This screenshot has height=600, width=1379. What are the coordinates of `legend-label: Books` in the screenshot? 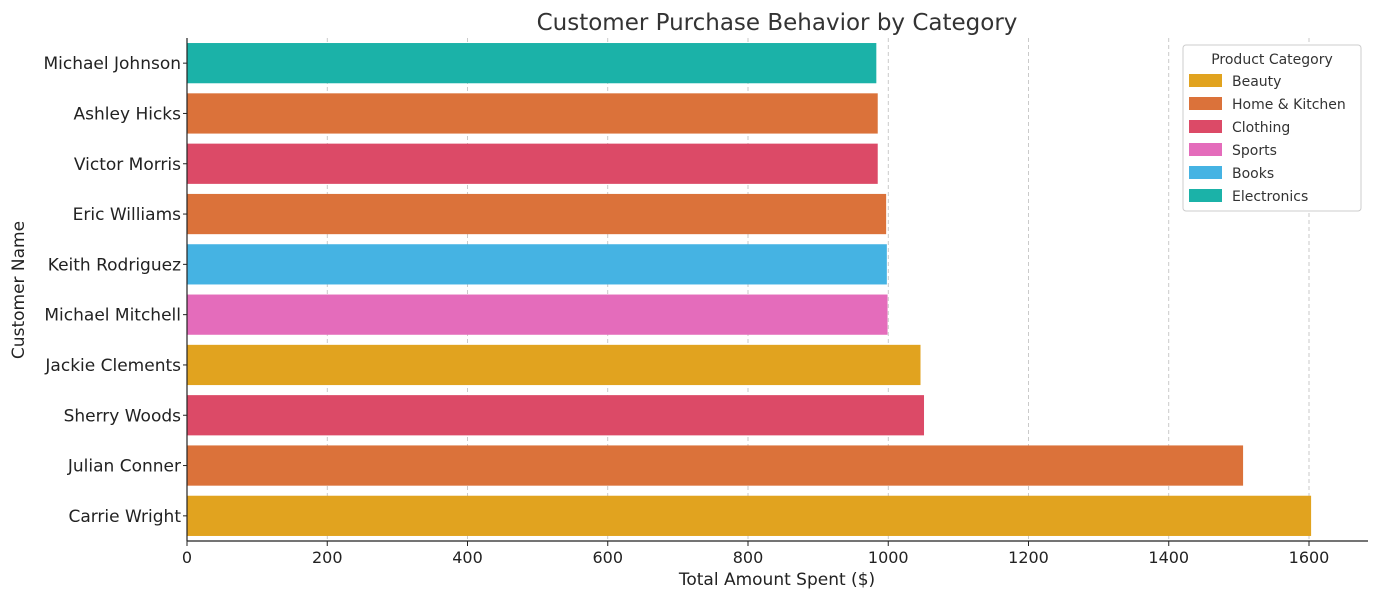 It's located at (1253, 174).